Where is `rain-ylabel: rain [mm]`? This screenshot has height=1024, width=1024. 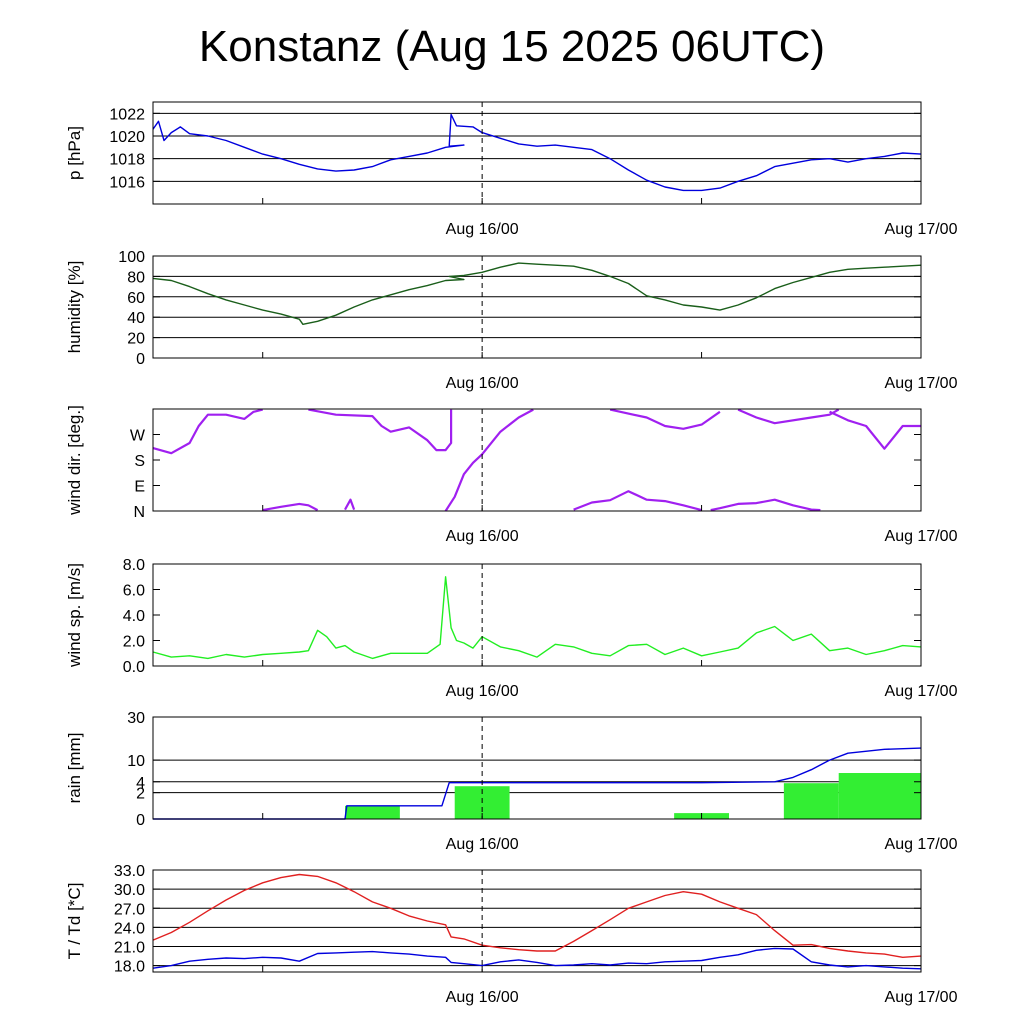
rain-ylabel: rain [mm] is located at coordinates (74, 768).